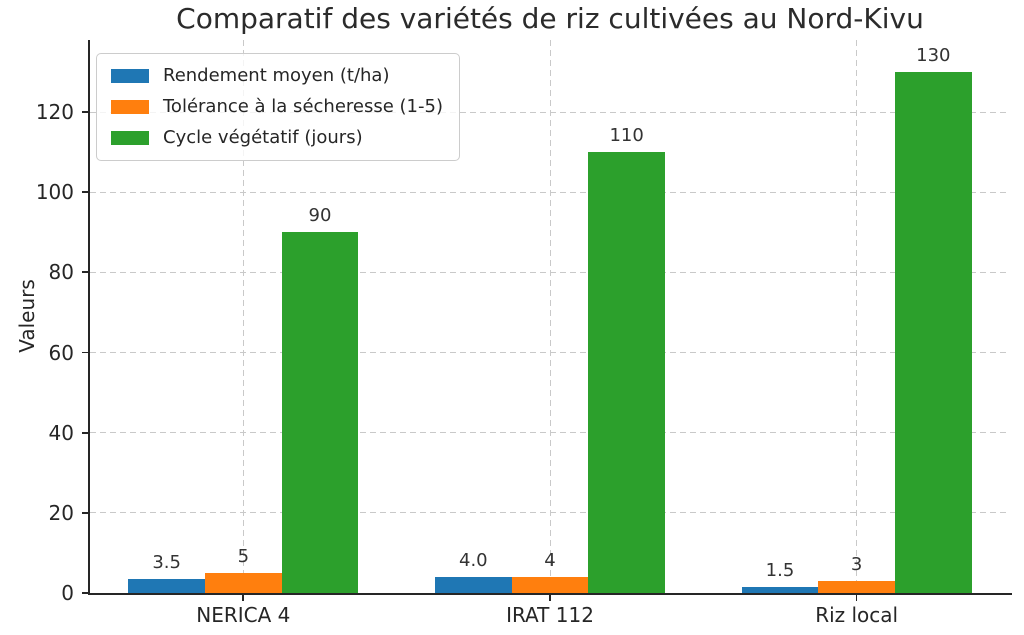  I want to click on bar-value-label: 110, so click(626, 136).